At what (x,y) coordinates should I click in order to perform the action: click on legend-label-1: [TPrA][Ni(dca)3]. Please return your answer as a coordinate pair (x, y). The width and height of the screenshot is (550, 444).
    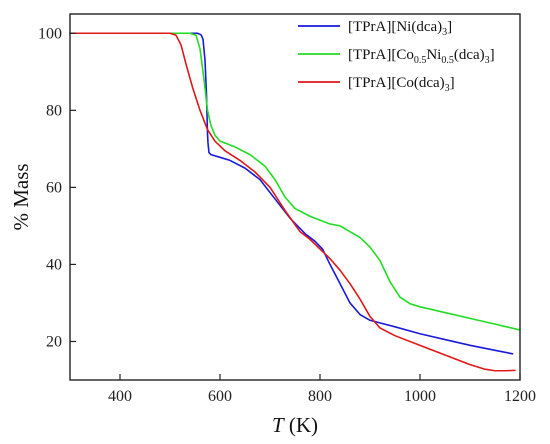
    Looking at the image, I should click on (400, 28).